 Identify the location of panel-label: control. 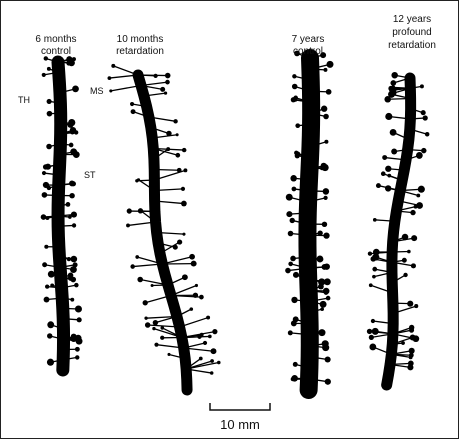
(308, 51).